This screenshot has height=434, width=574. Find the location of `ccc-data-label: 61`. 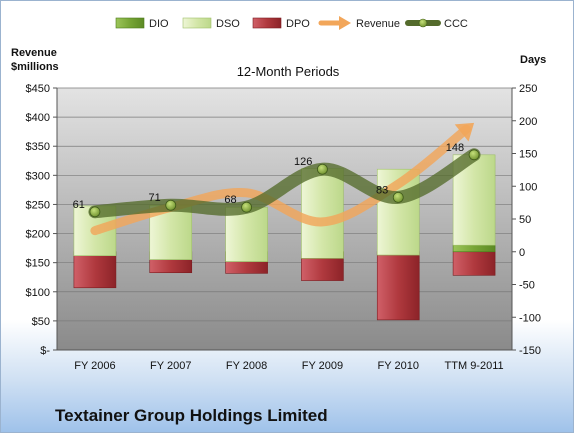

ccc-data-label: 61 is located at coordinates (79, 205).